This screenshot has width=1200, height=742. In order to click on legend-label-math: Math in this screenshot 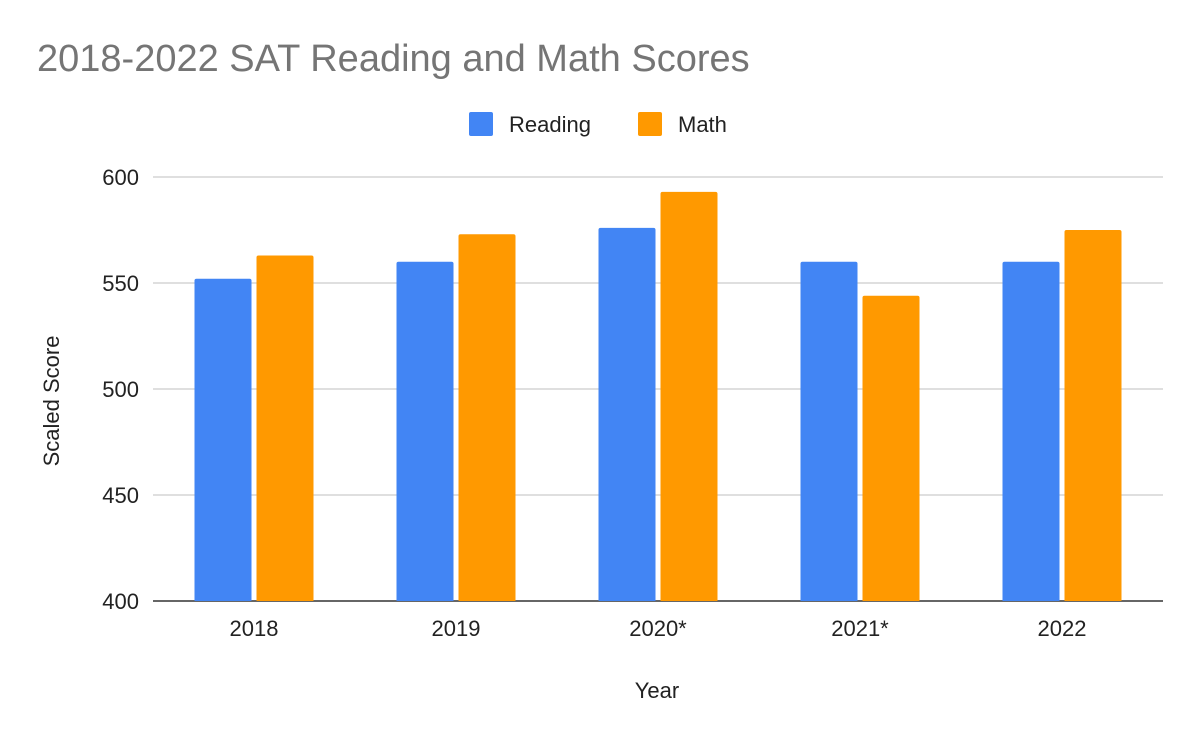, I will do `click(702, 124)`.